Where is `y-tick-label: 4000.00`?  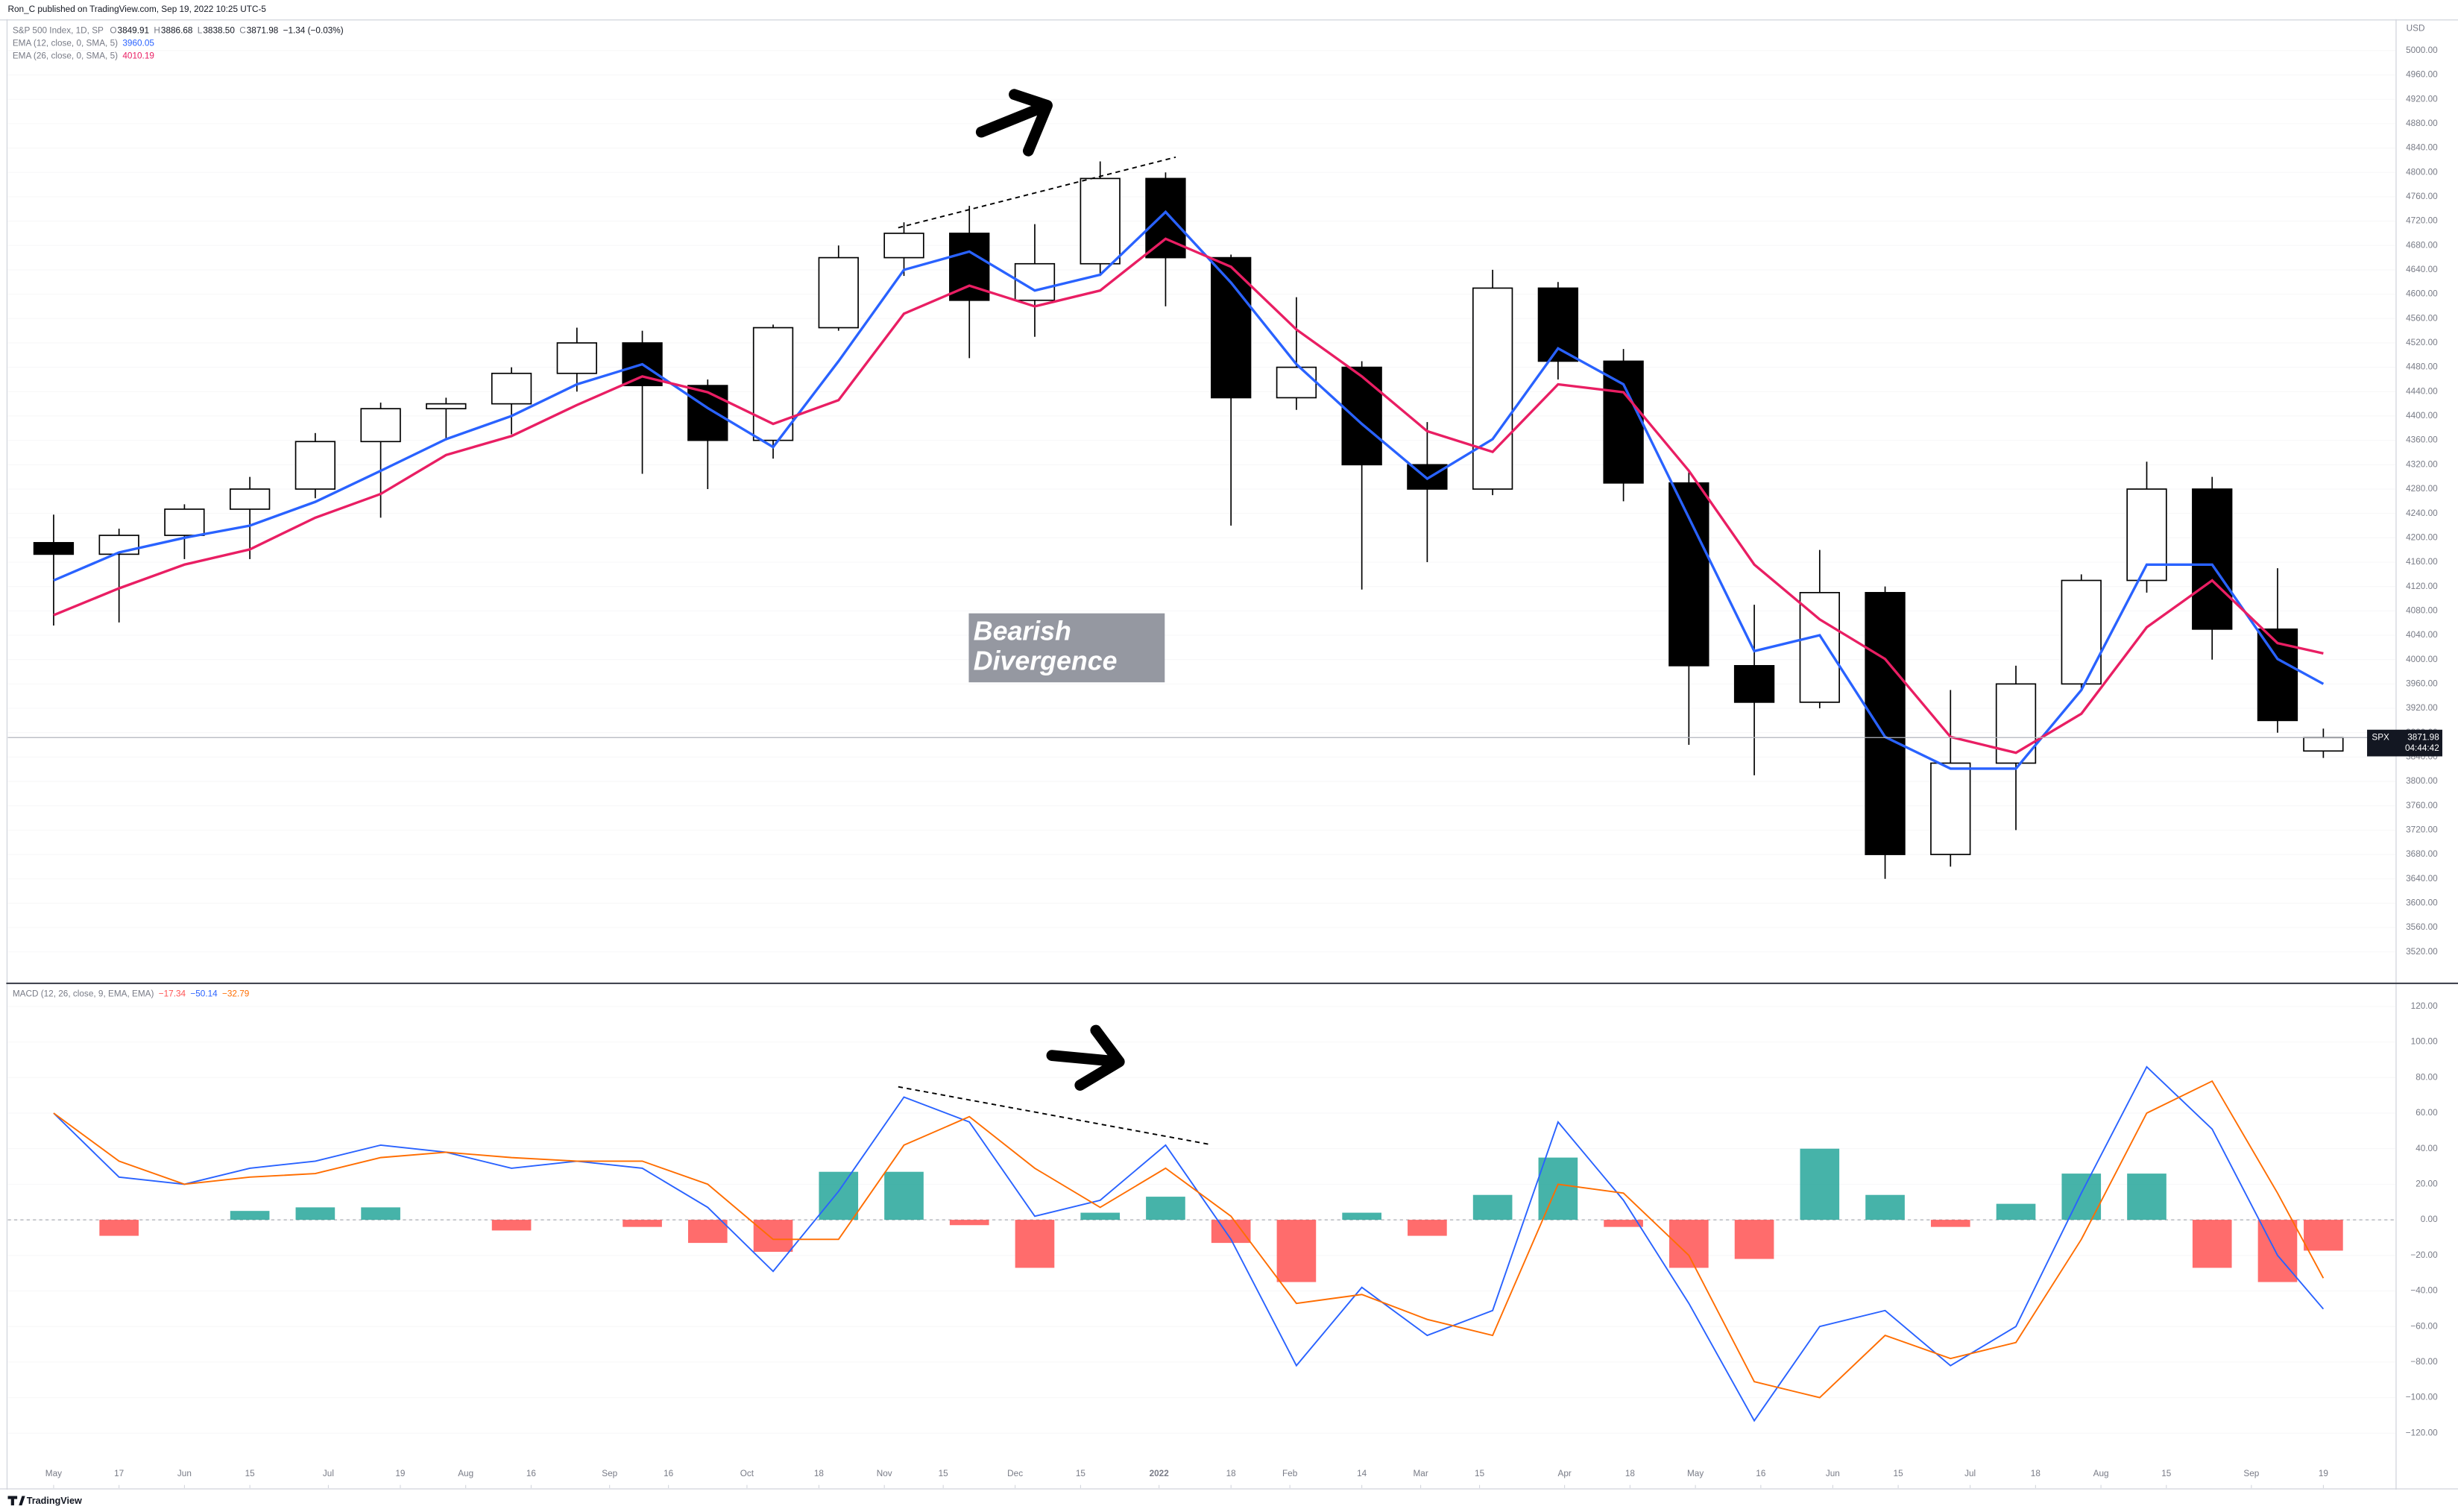
y-tick-label: 4000.00 is located at coordinates (2422, 659).